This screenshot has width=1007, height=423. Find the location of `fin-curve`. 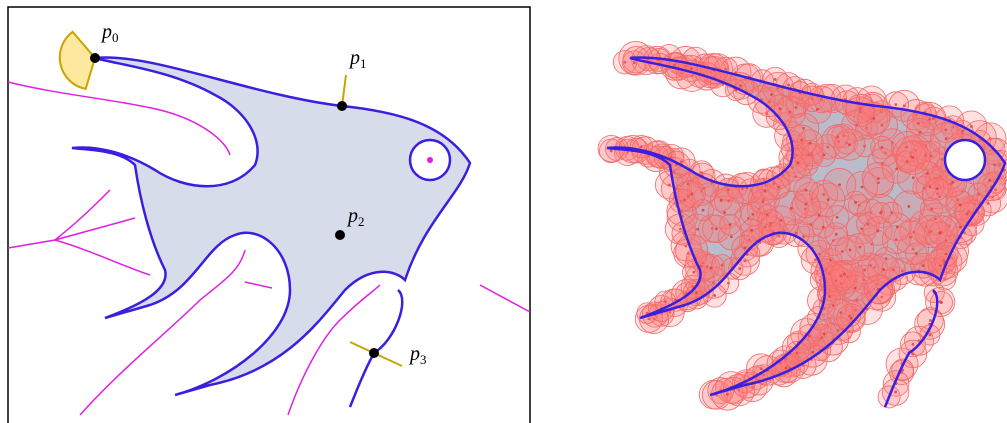

fin-curve is located at coordinates (911, 348).